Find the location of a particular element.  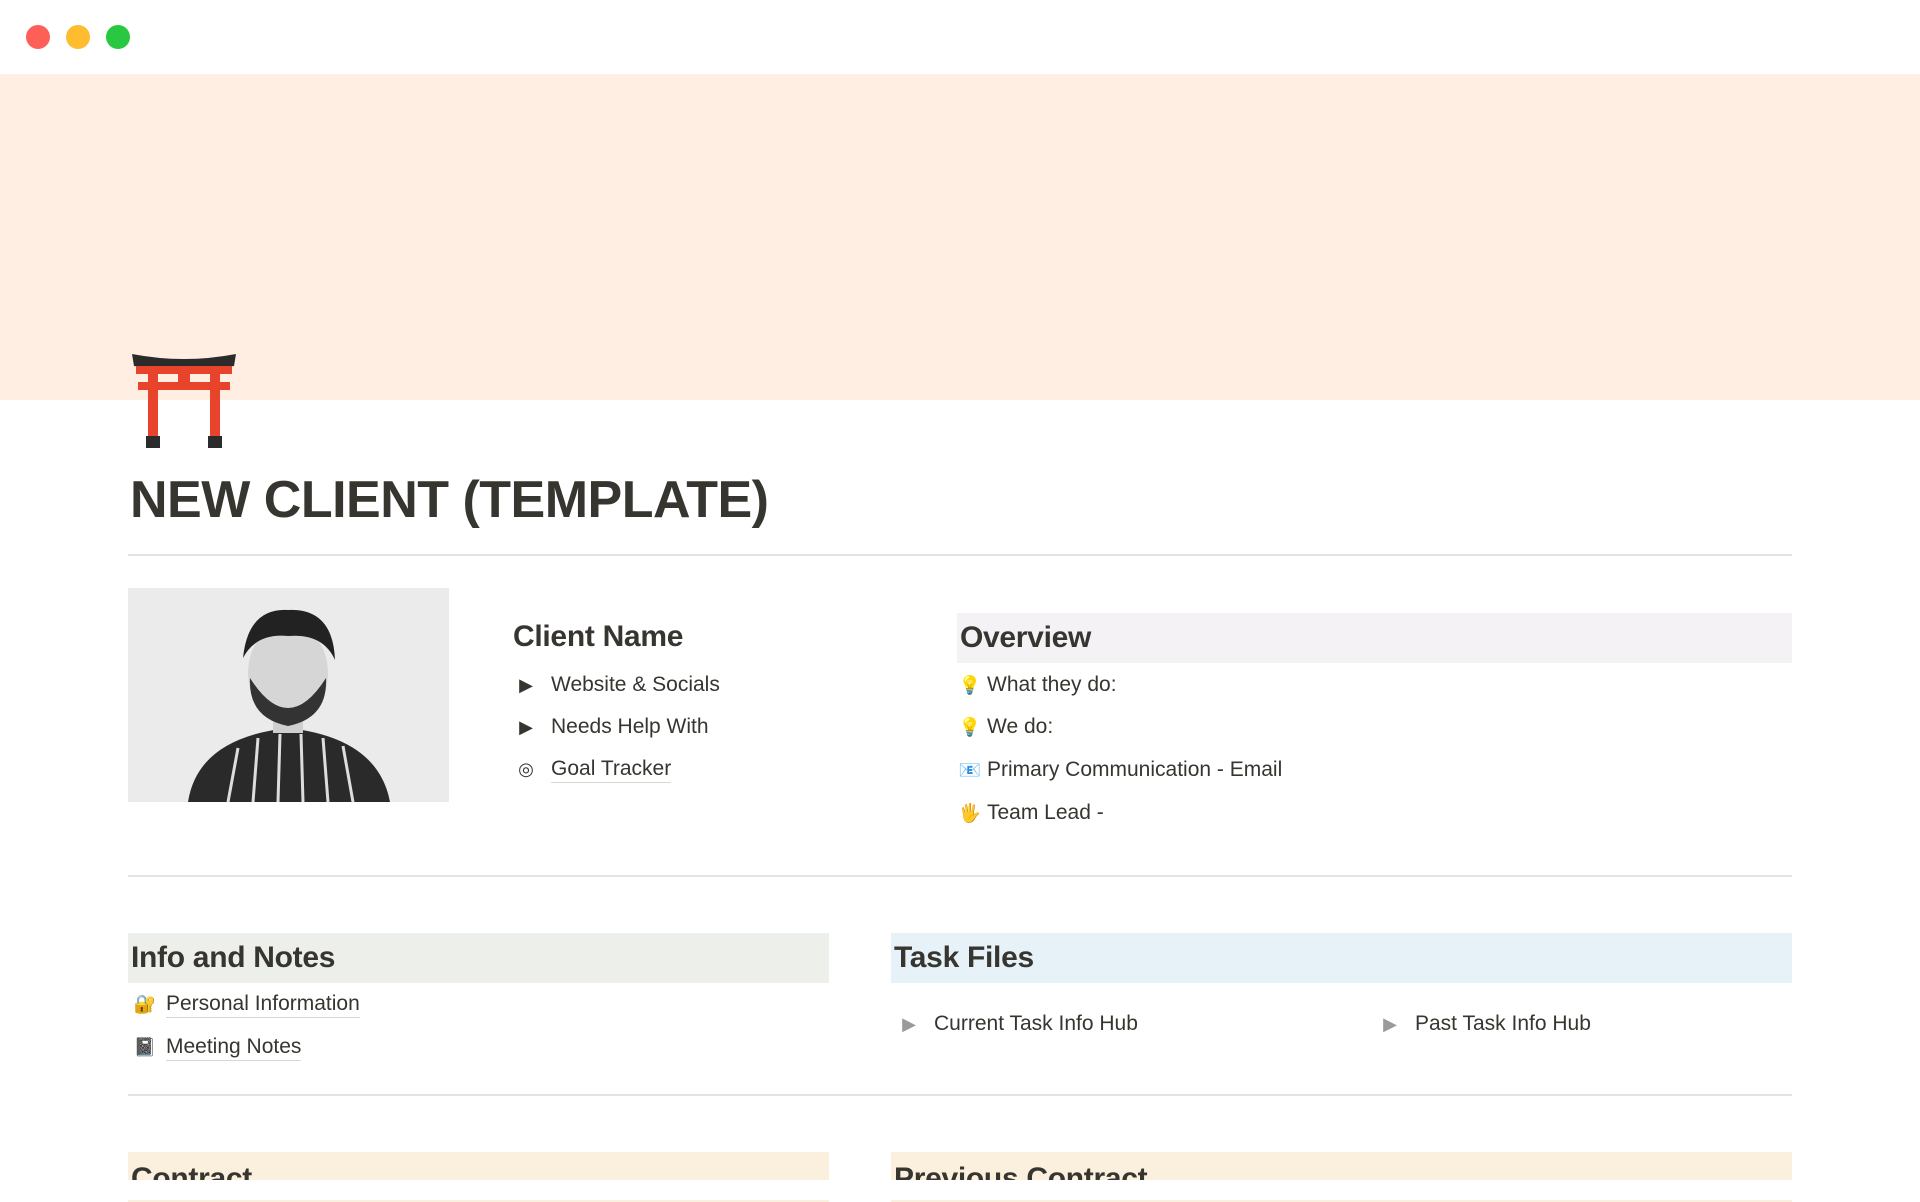

notebook-icon: 📓 is located at coordinates (145, 1046).